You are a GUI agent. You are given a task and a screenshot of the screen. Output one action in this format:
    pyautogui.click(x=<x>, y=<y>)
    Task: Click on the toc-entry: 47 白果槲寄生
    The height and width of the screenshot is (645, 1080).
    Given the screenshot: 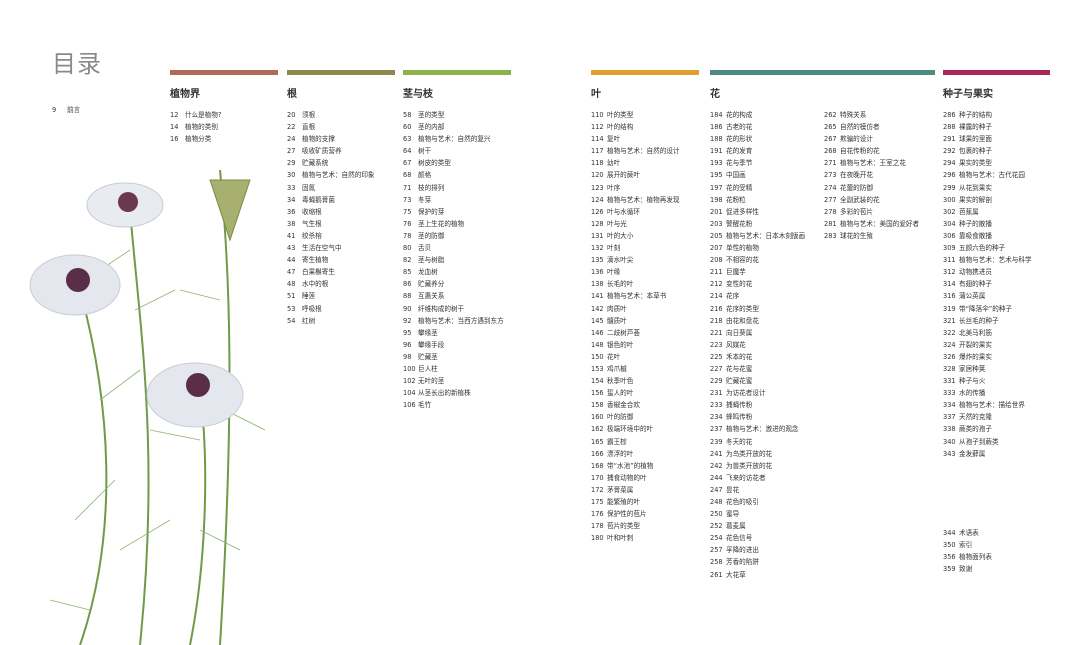 What is the action you would take?
    pyautogui.click(x=341, y=272)
    